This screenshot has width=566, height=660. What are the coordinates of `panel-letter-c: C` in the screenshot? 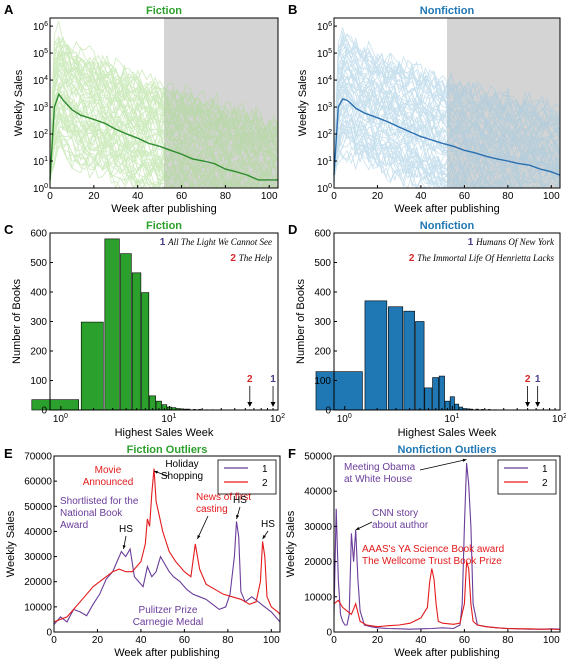 It's located at (9, 229).